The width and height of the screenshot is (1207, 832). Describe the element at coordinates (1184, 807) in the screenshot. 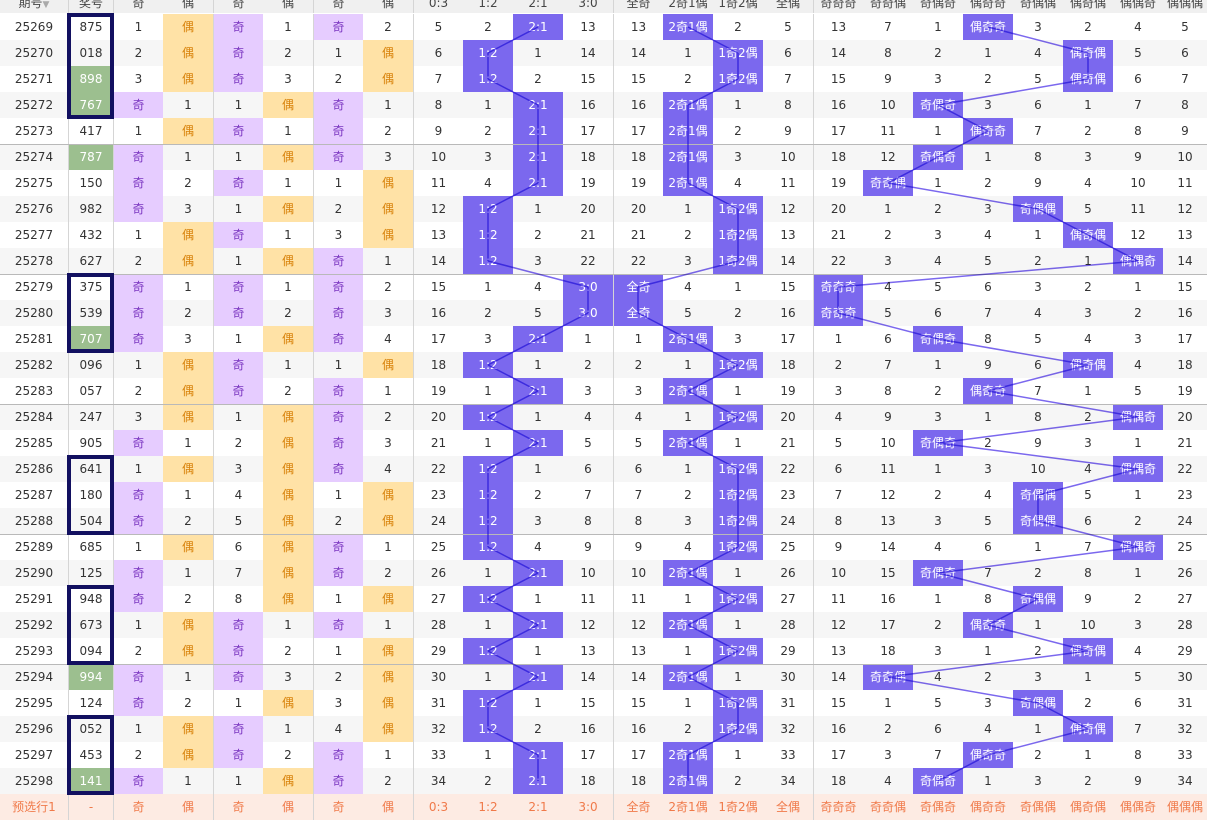

I see `prediction-cell: 偶偶偶` at that location.